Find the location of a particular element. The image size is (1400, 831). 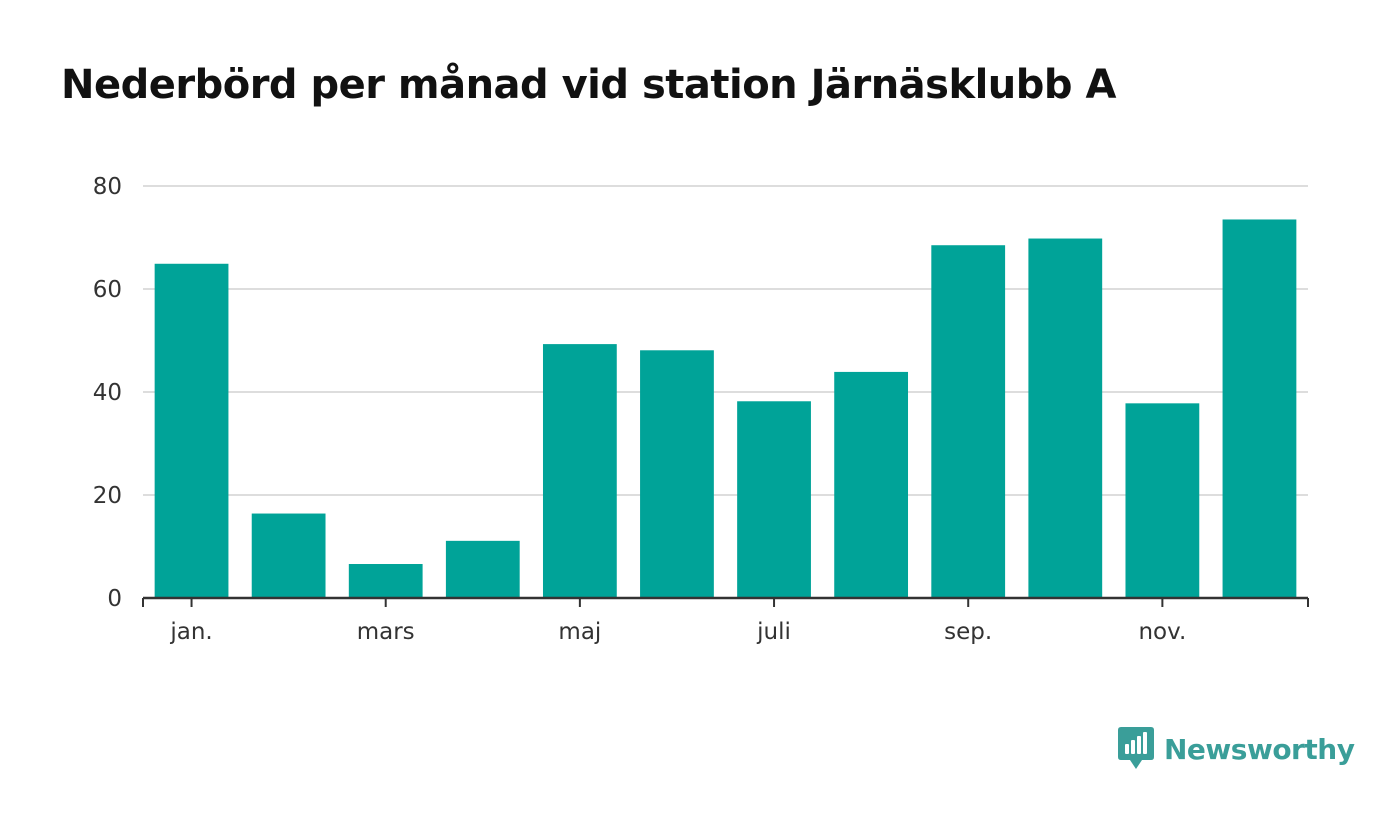

bar-dec is located at coordinates (1259, 408).